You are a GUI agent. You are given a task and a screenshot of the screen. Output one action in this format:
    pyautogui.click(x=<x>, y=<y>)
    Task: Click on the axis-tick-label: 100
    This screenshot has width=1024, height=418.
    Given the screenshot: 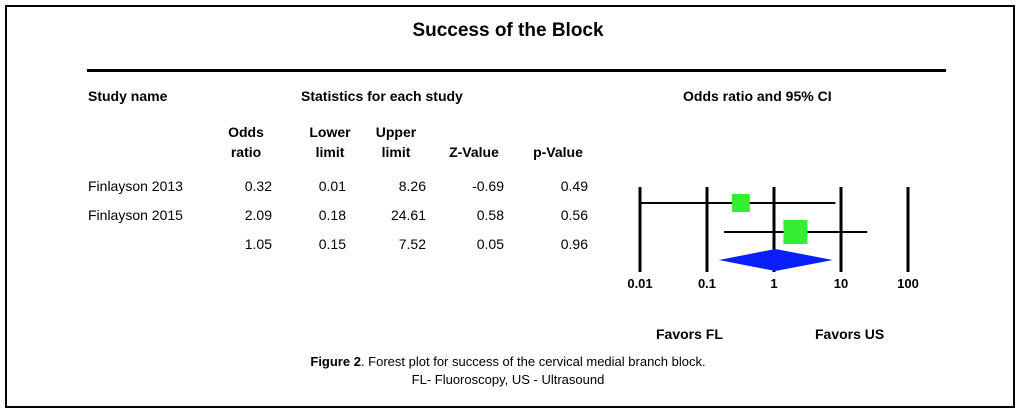 What is the action you would take?
    pyautogui.click(x=908, y=283)
    